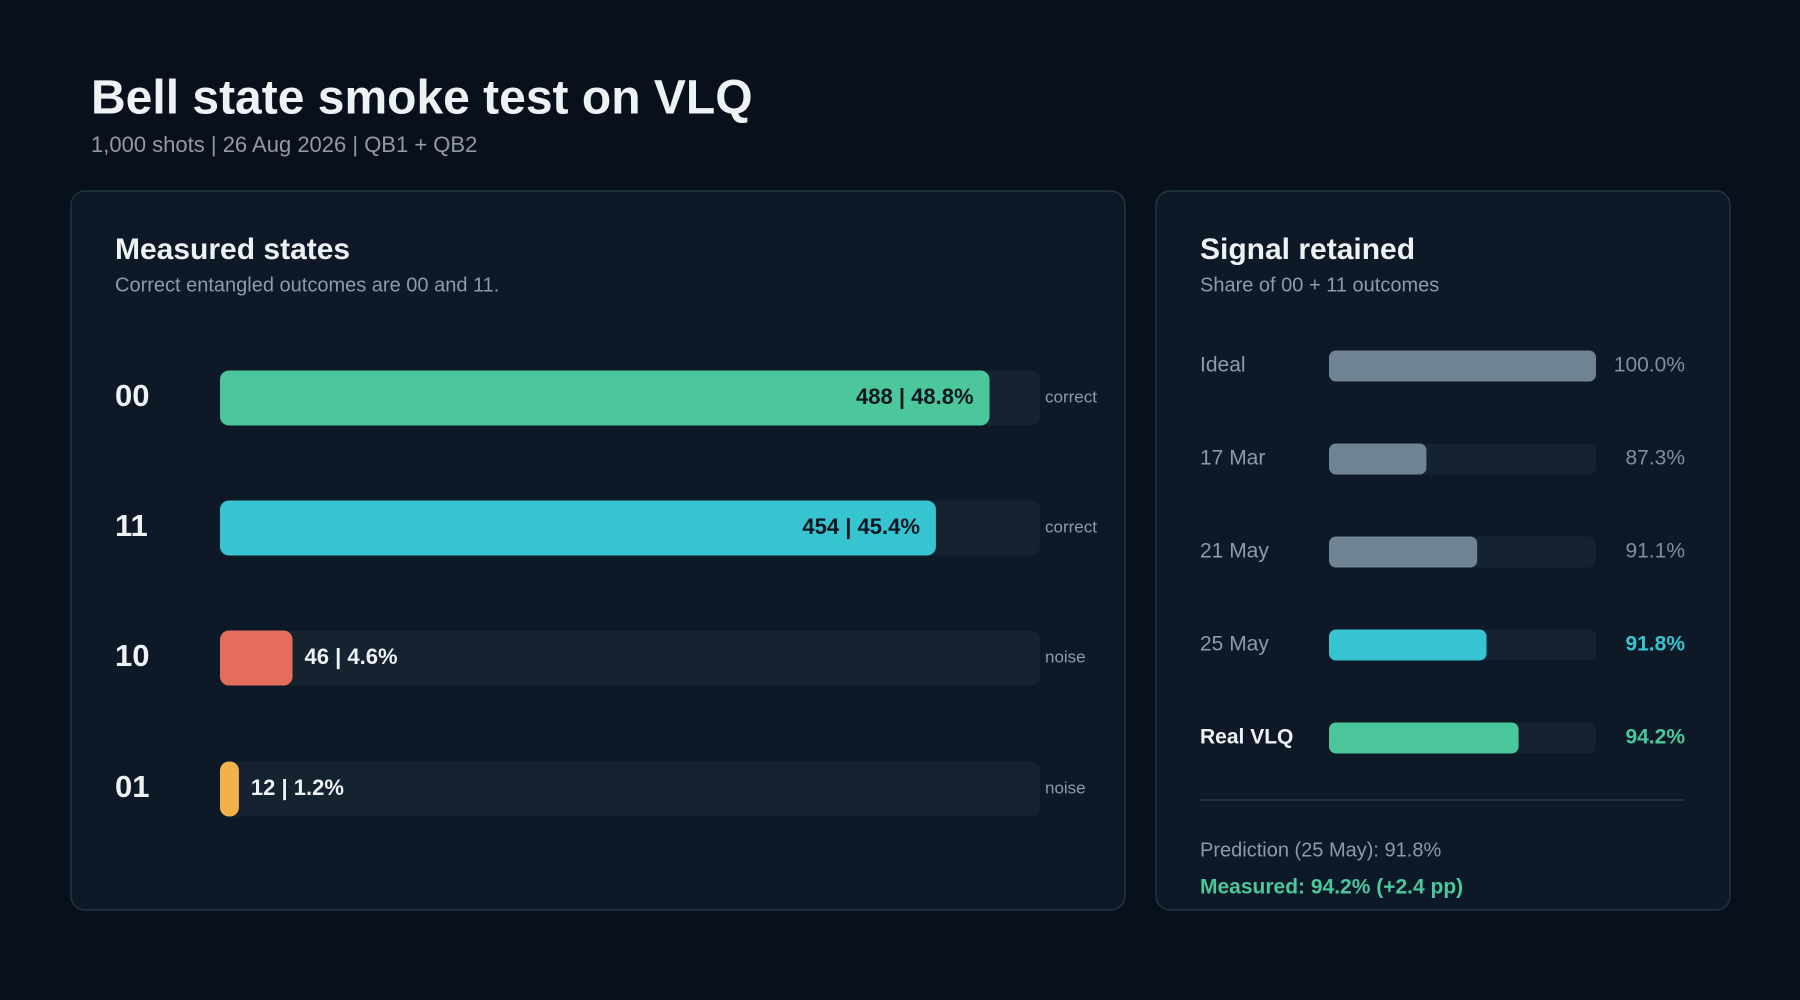 Image resolution: width=1800 pixels, height=1000 pixels. Describe the element at coordinates (1319, 285) in the screenshot. I see `panel-subtitle: Share of 00 + 11 outcomes` at that location.